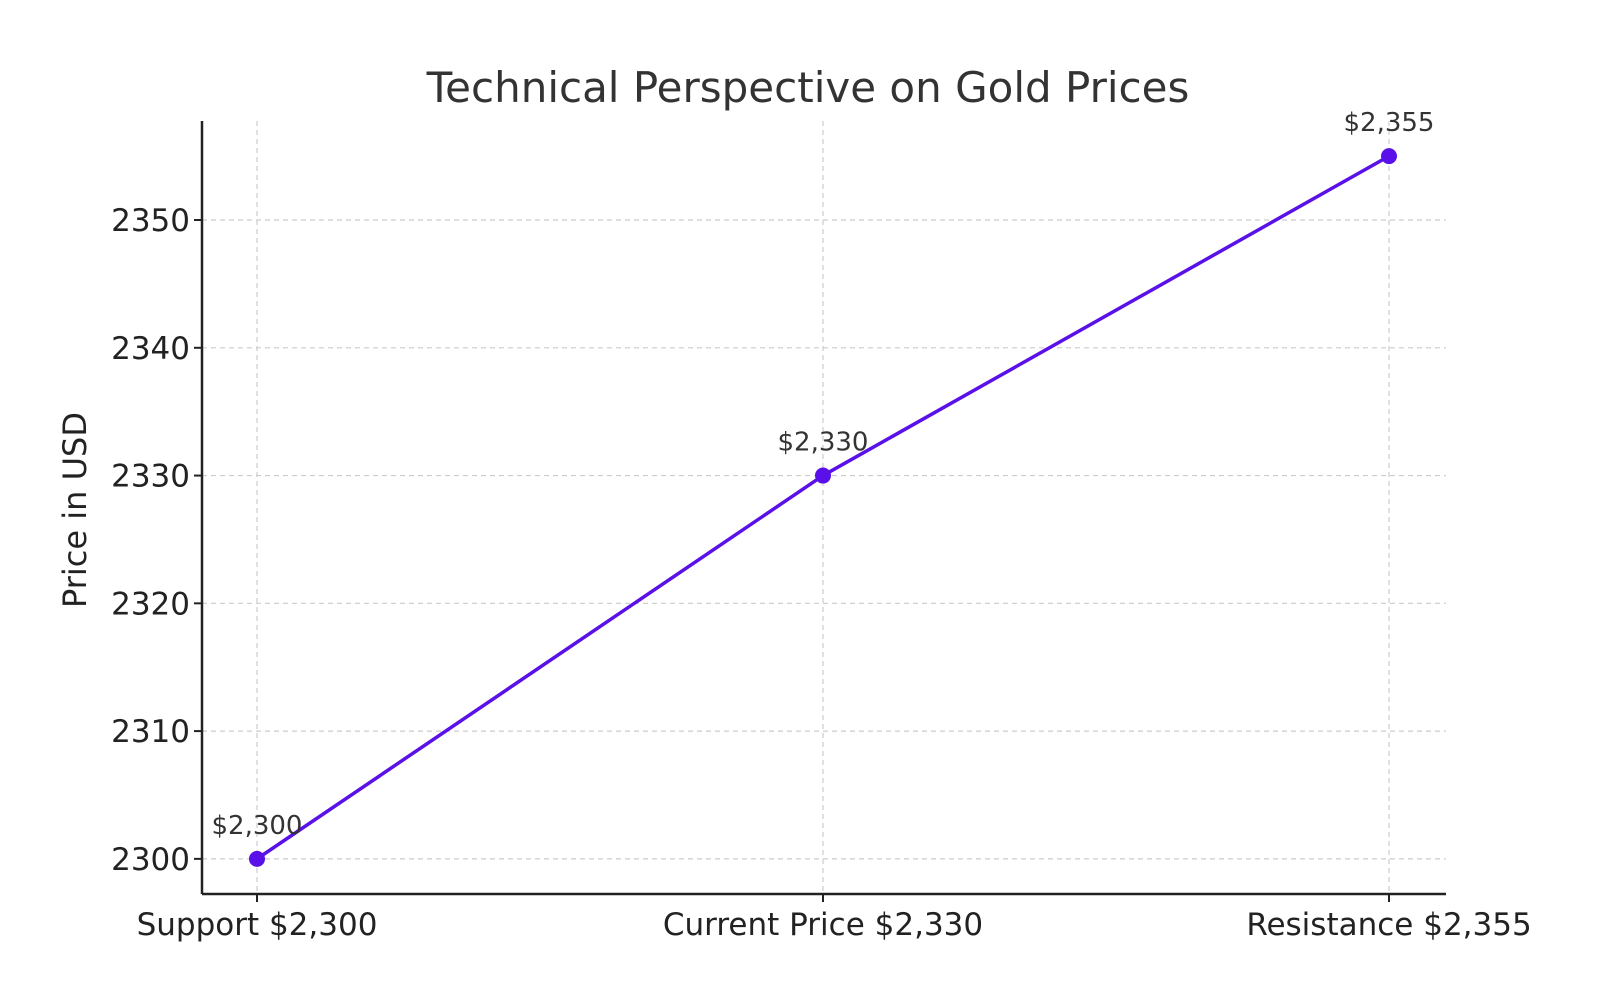 This screenshot has height=1000, width=1600. What do you see at coordinates (150, 860) in the screenshot?
I see `y-tick-label: 2300` at bounding box center [150, 860].